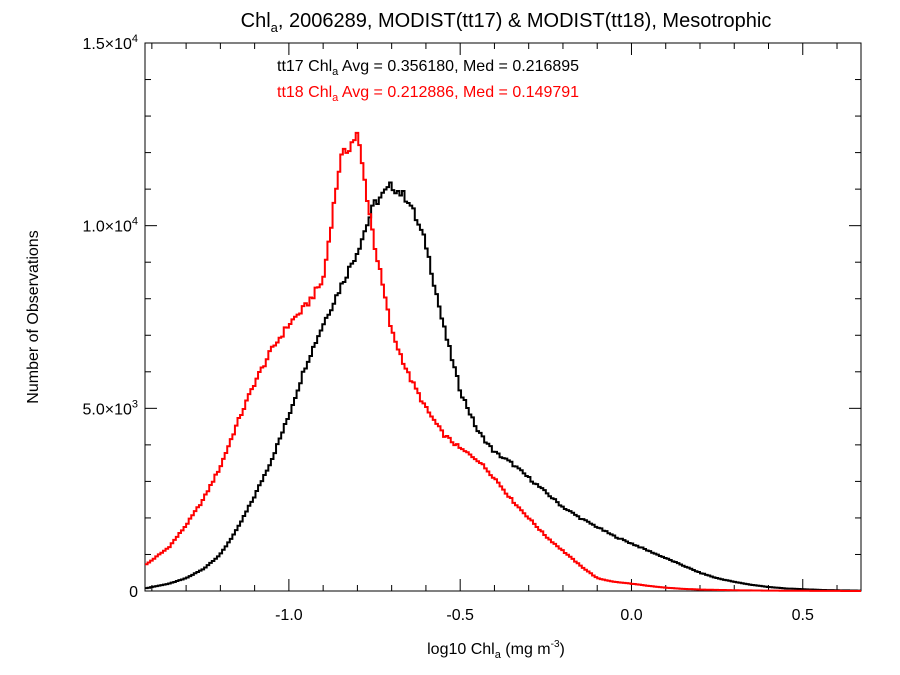 This screenshot has height=675, width=900. I want to click on tt18-annotation-prefix: tt18 Chl, so click(304, 92).